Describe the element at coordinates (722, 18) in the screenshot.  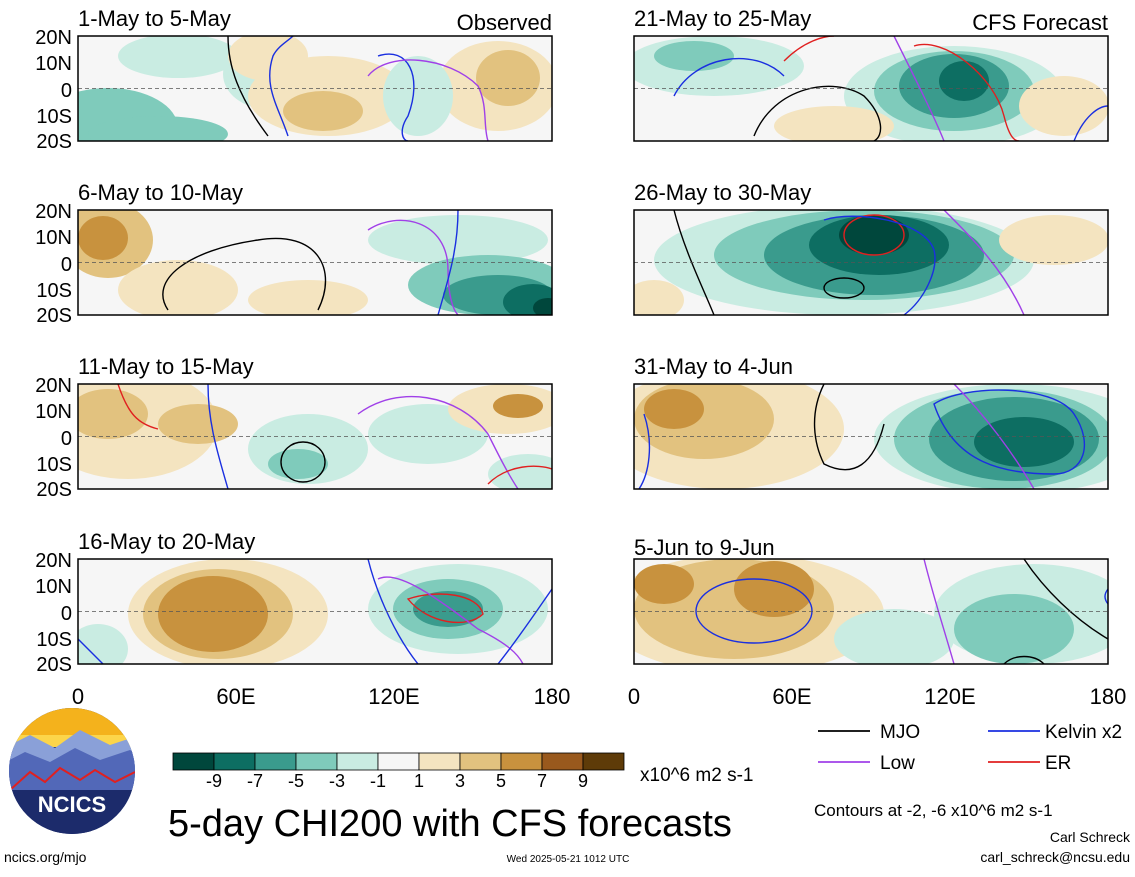
I see `panel-5-date: 21-May to 25-May` at that location.